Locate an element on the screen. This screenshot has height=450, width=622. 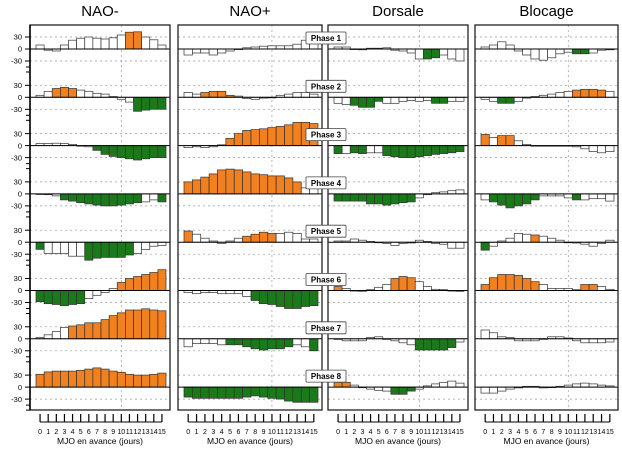
phase-label-text: Phase 3 is located at coordinates (326, 135).